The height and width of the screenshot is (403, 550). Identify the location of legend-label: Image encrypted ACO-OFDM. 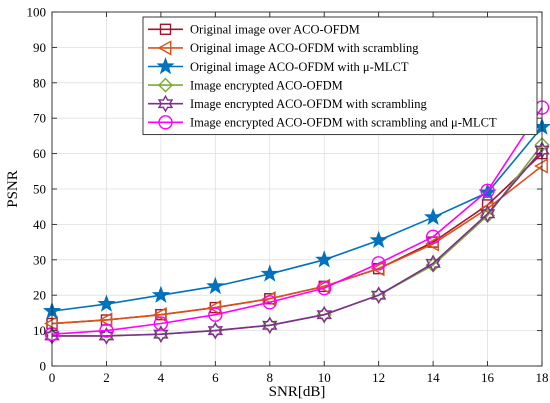
(266, 85).